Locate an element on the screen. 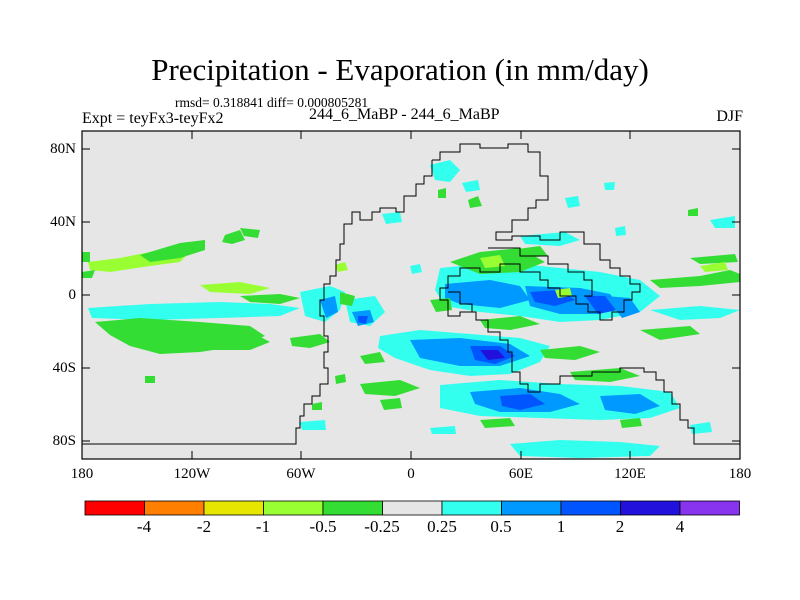 The image size is (800, 600). experiment-label: Expt = teyFx3-teyFx2 is located at coordinates (153, 118).